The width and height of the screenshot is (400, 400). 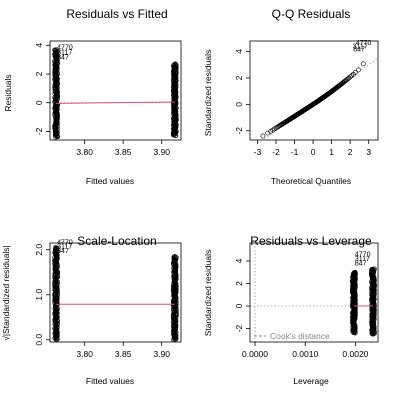 What do you see at coordinates (350, 152) in the screenshot?
I see `x-tick-label: 2` at bounding box center [350, 152].